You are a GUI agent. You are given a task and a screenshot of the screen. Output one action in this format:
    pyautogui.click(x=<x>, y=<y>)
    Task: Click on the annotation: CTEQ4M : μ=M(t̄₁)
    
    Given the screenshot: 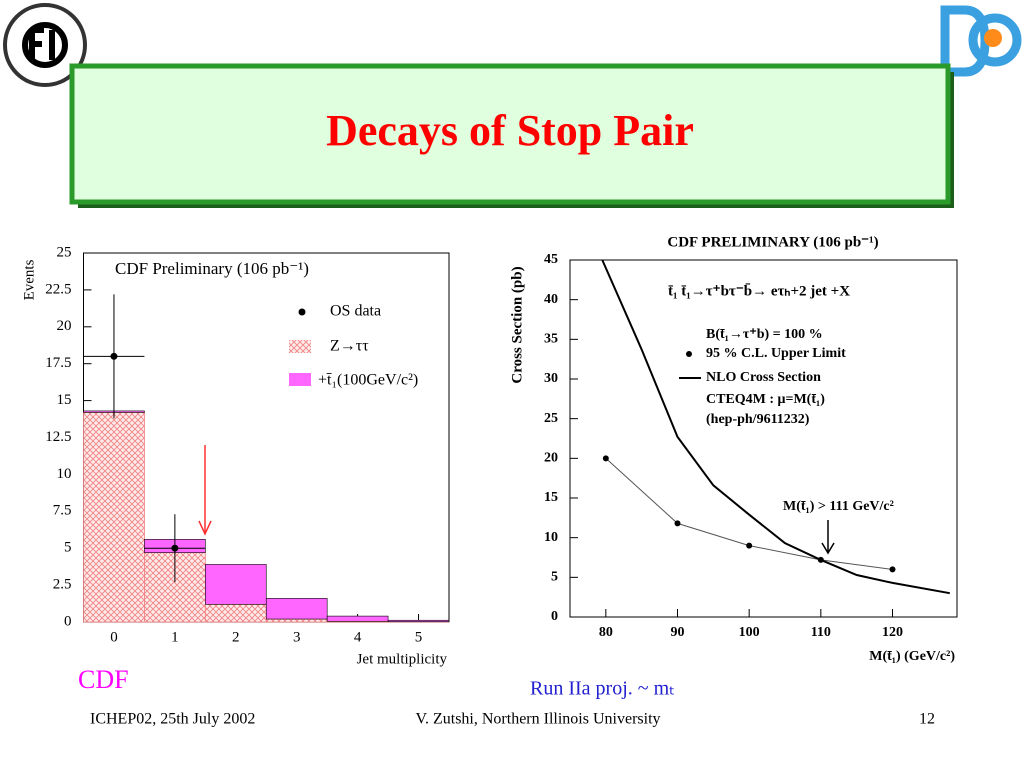 What is the action you would take?
    pyautogui.click(x=765, y=399)
    